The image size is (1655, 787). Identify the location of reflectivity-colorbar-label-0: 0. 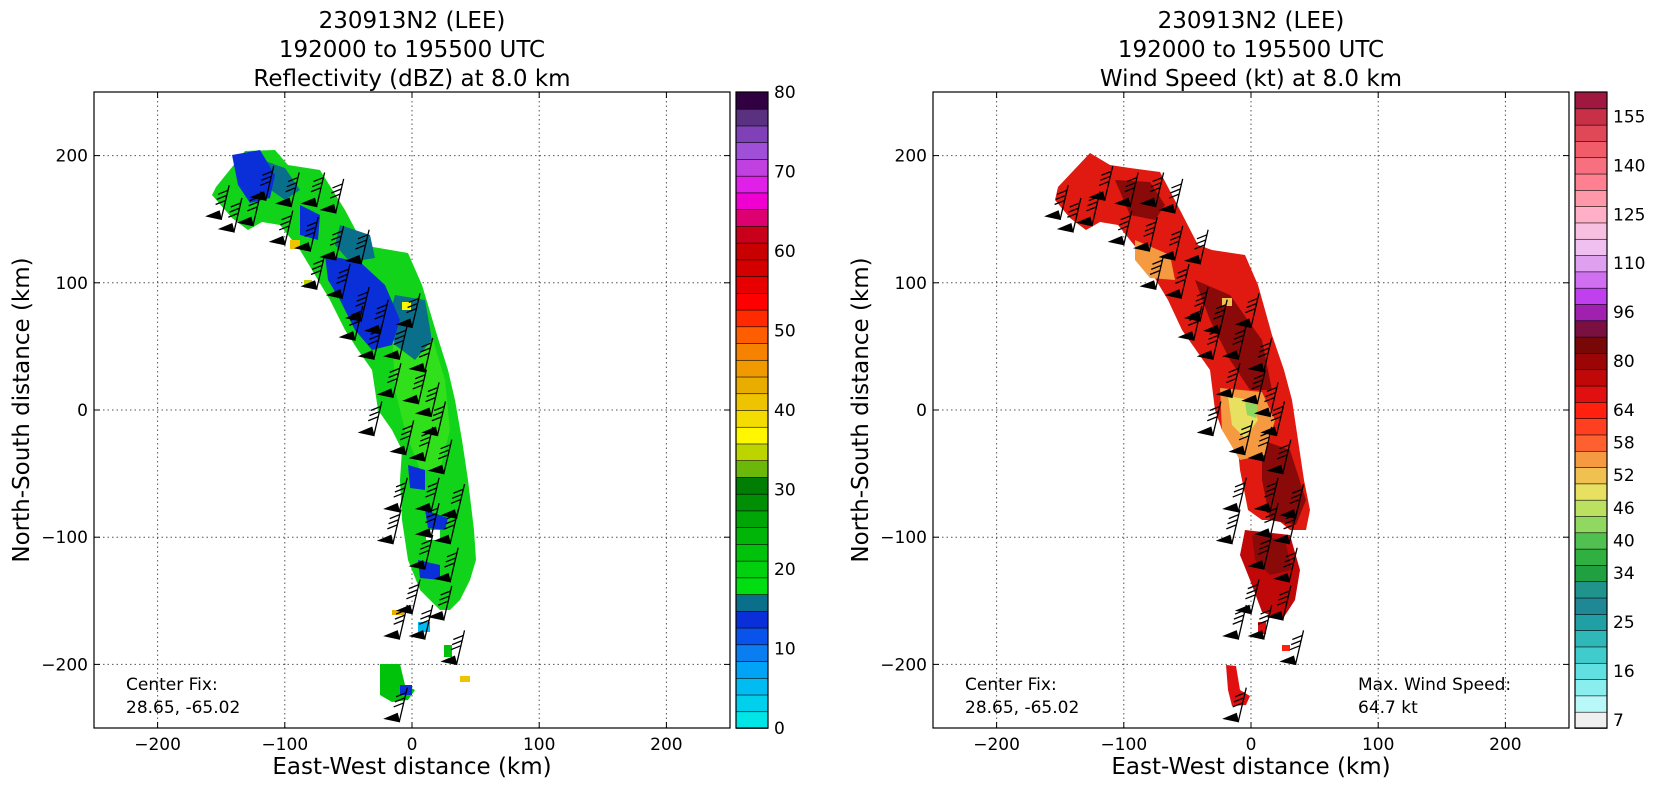
(779, 729).